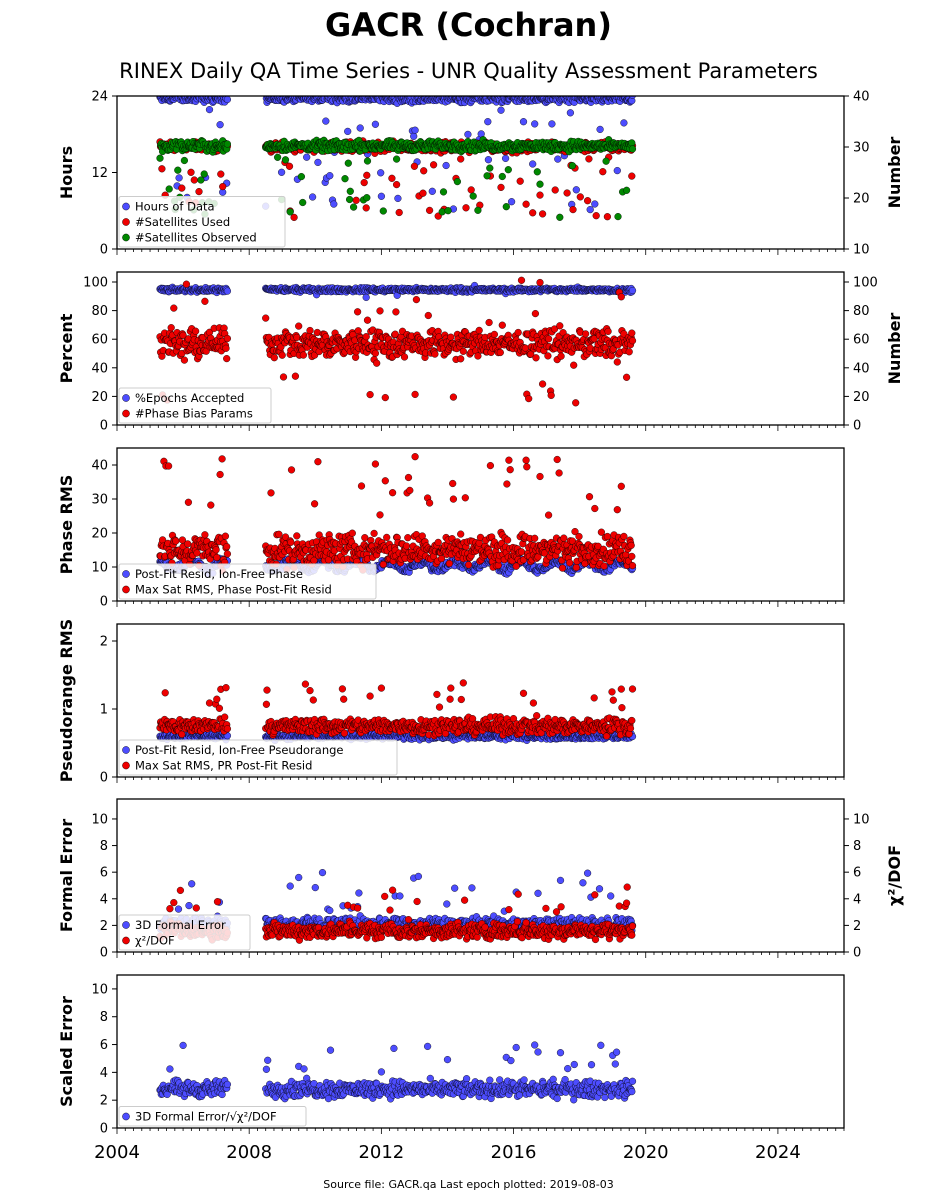  I want to click on legend-label: Post-Fit Resid, Ion-Free Phase, so click(219, 574).